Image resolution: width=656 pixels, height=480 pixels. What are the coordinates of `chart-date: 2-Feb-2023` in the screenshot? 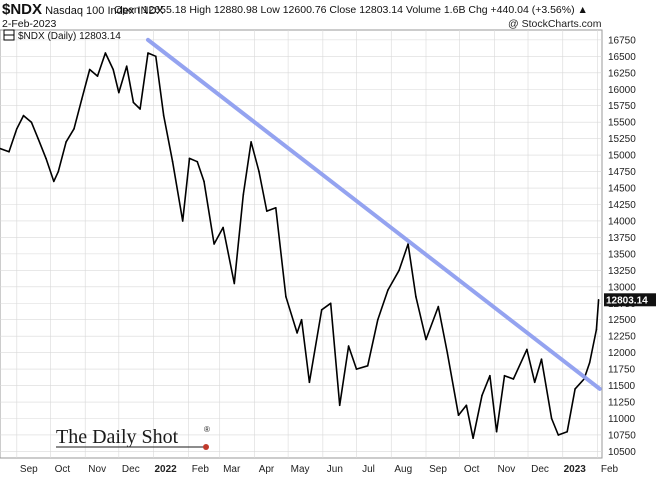 It's located at (29, 24).